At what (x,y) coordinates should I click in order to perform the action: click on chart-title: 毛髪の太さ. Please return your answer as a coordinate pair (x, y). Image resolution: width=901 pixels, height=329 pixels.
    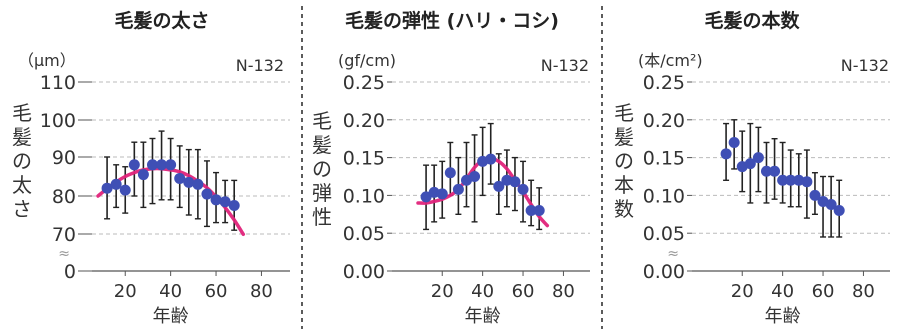
    Looking at the image, I should click on (161, 20).